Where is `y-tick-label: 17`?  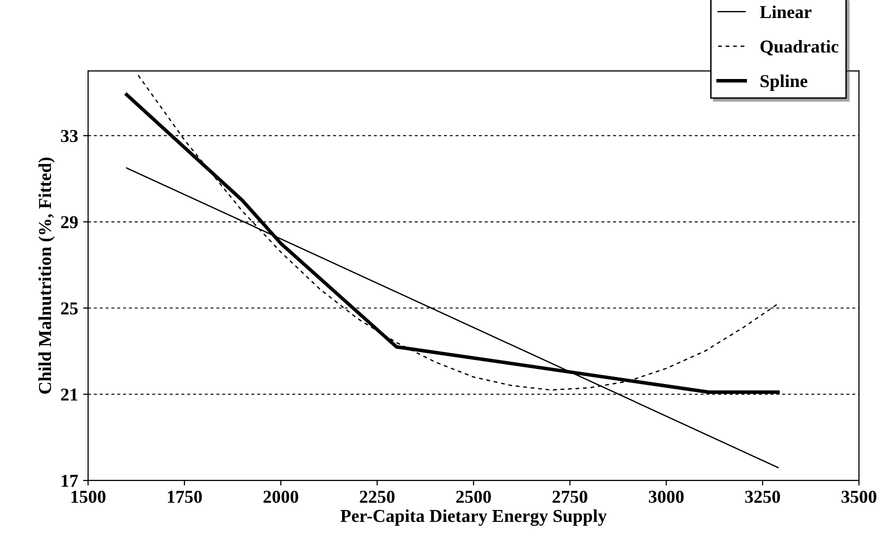 y-tick-label: 17 is located at coordinates (70, 480).